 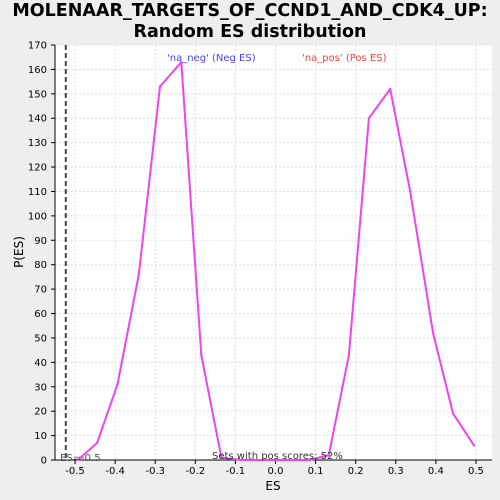 What do you see at coordinates (37, 192) in the screenshot?
I see `y-tick-label: 110` at bounding box center [37, 192].